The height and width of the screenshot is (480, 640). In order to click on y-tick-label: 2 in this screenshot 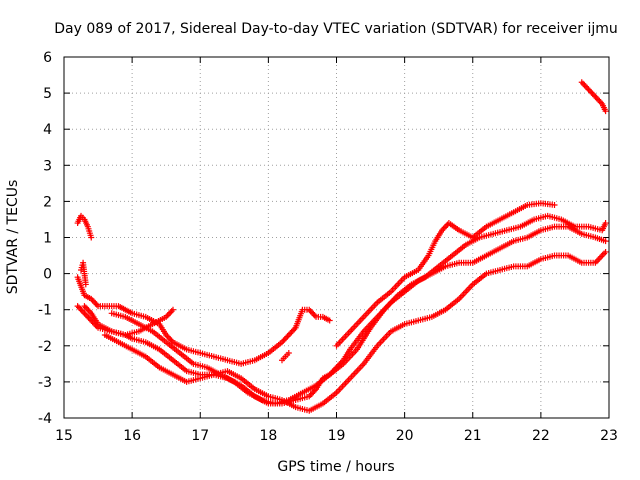, I will do `click(47, 202)`.